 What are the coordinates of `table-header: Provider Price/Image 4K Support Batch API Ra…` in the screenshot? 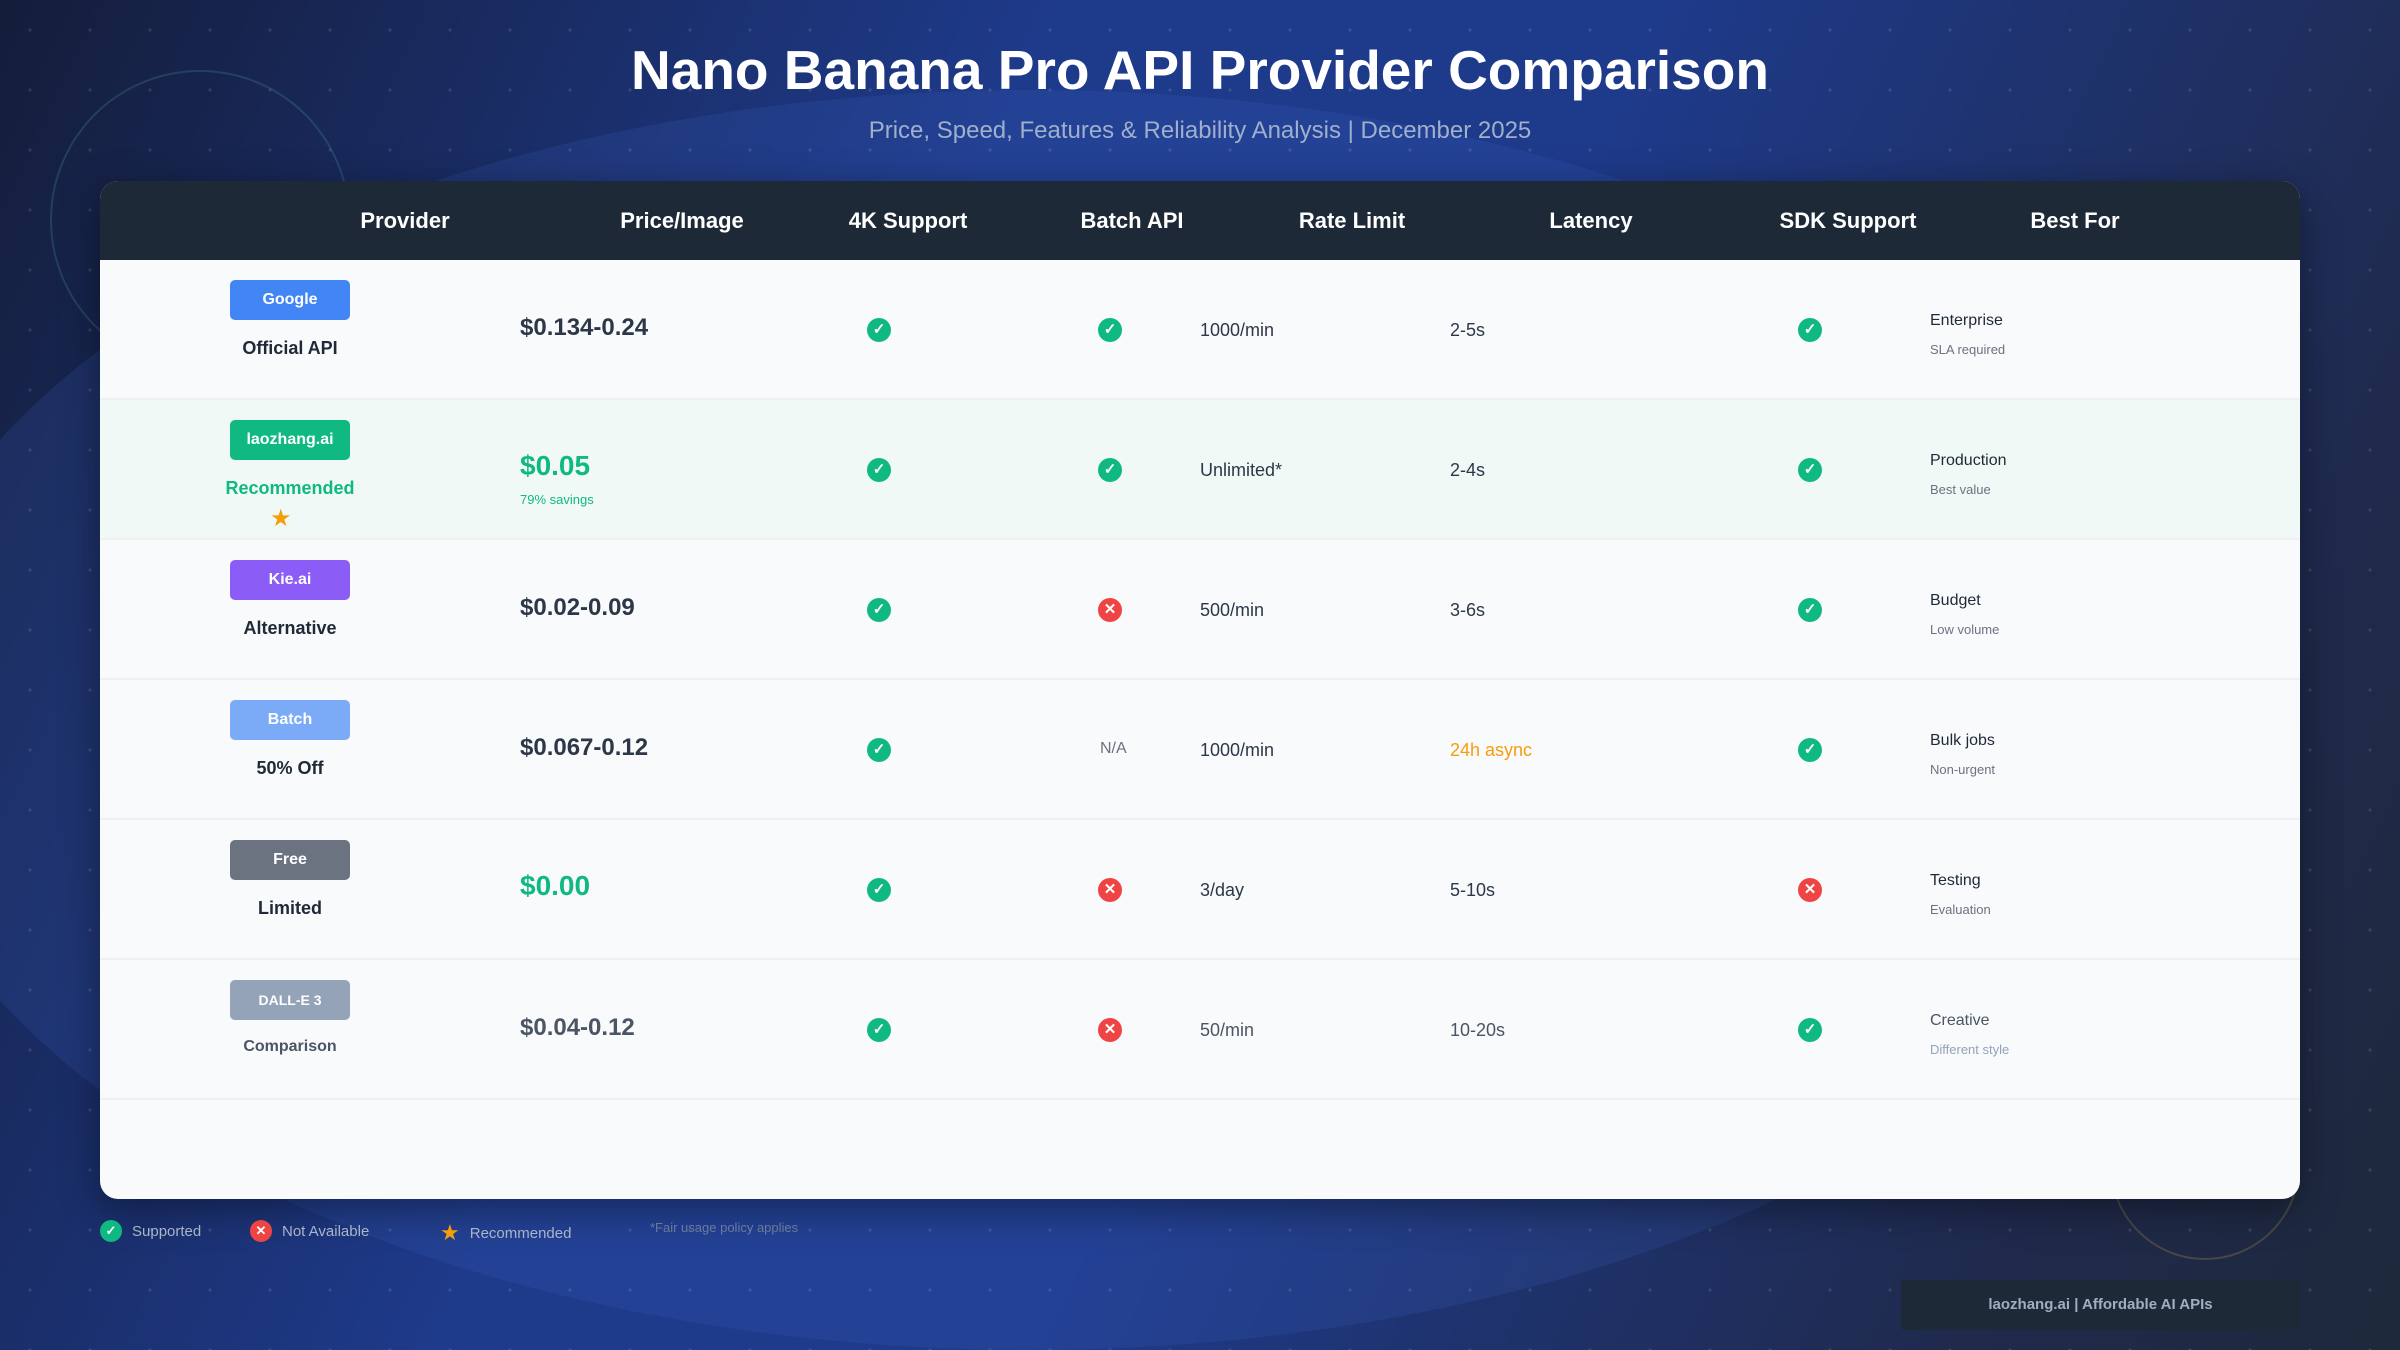 It's located at (1200, 220).